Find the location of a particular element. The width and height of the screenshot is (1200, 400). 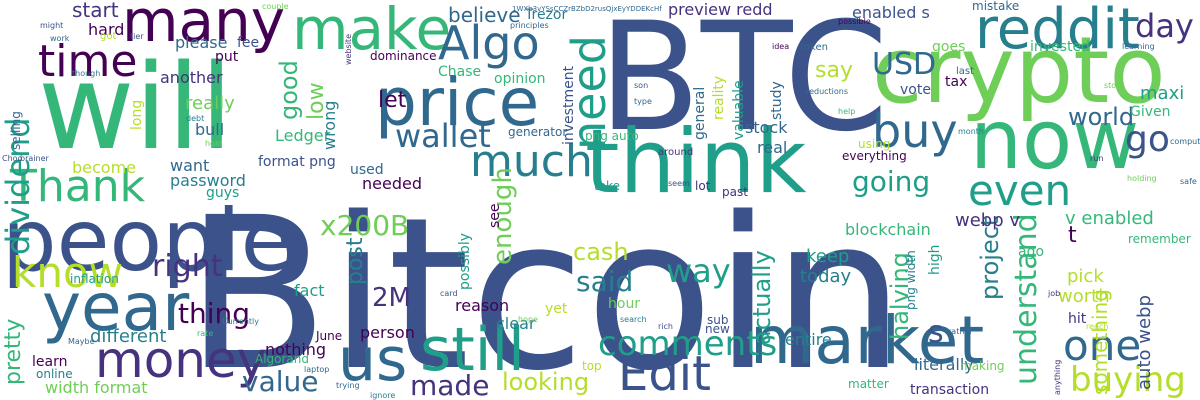

word-entire: entire is located at coordinates (808, 339).